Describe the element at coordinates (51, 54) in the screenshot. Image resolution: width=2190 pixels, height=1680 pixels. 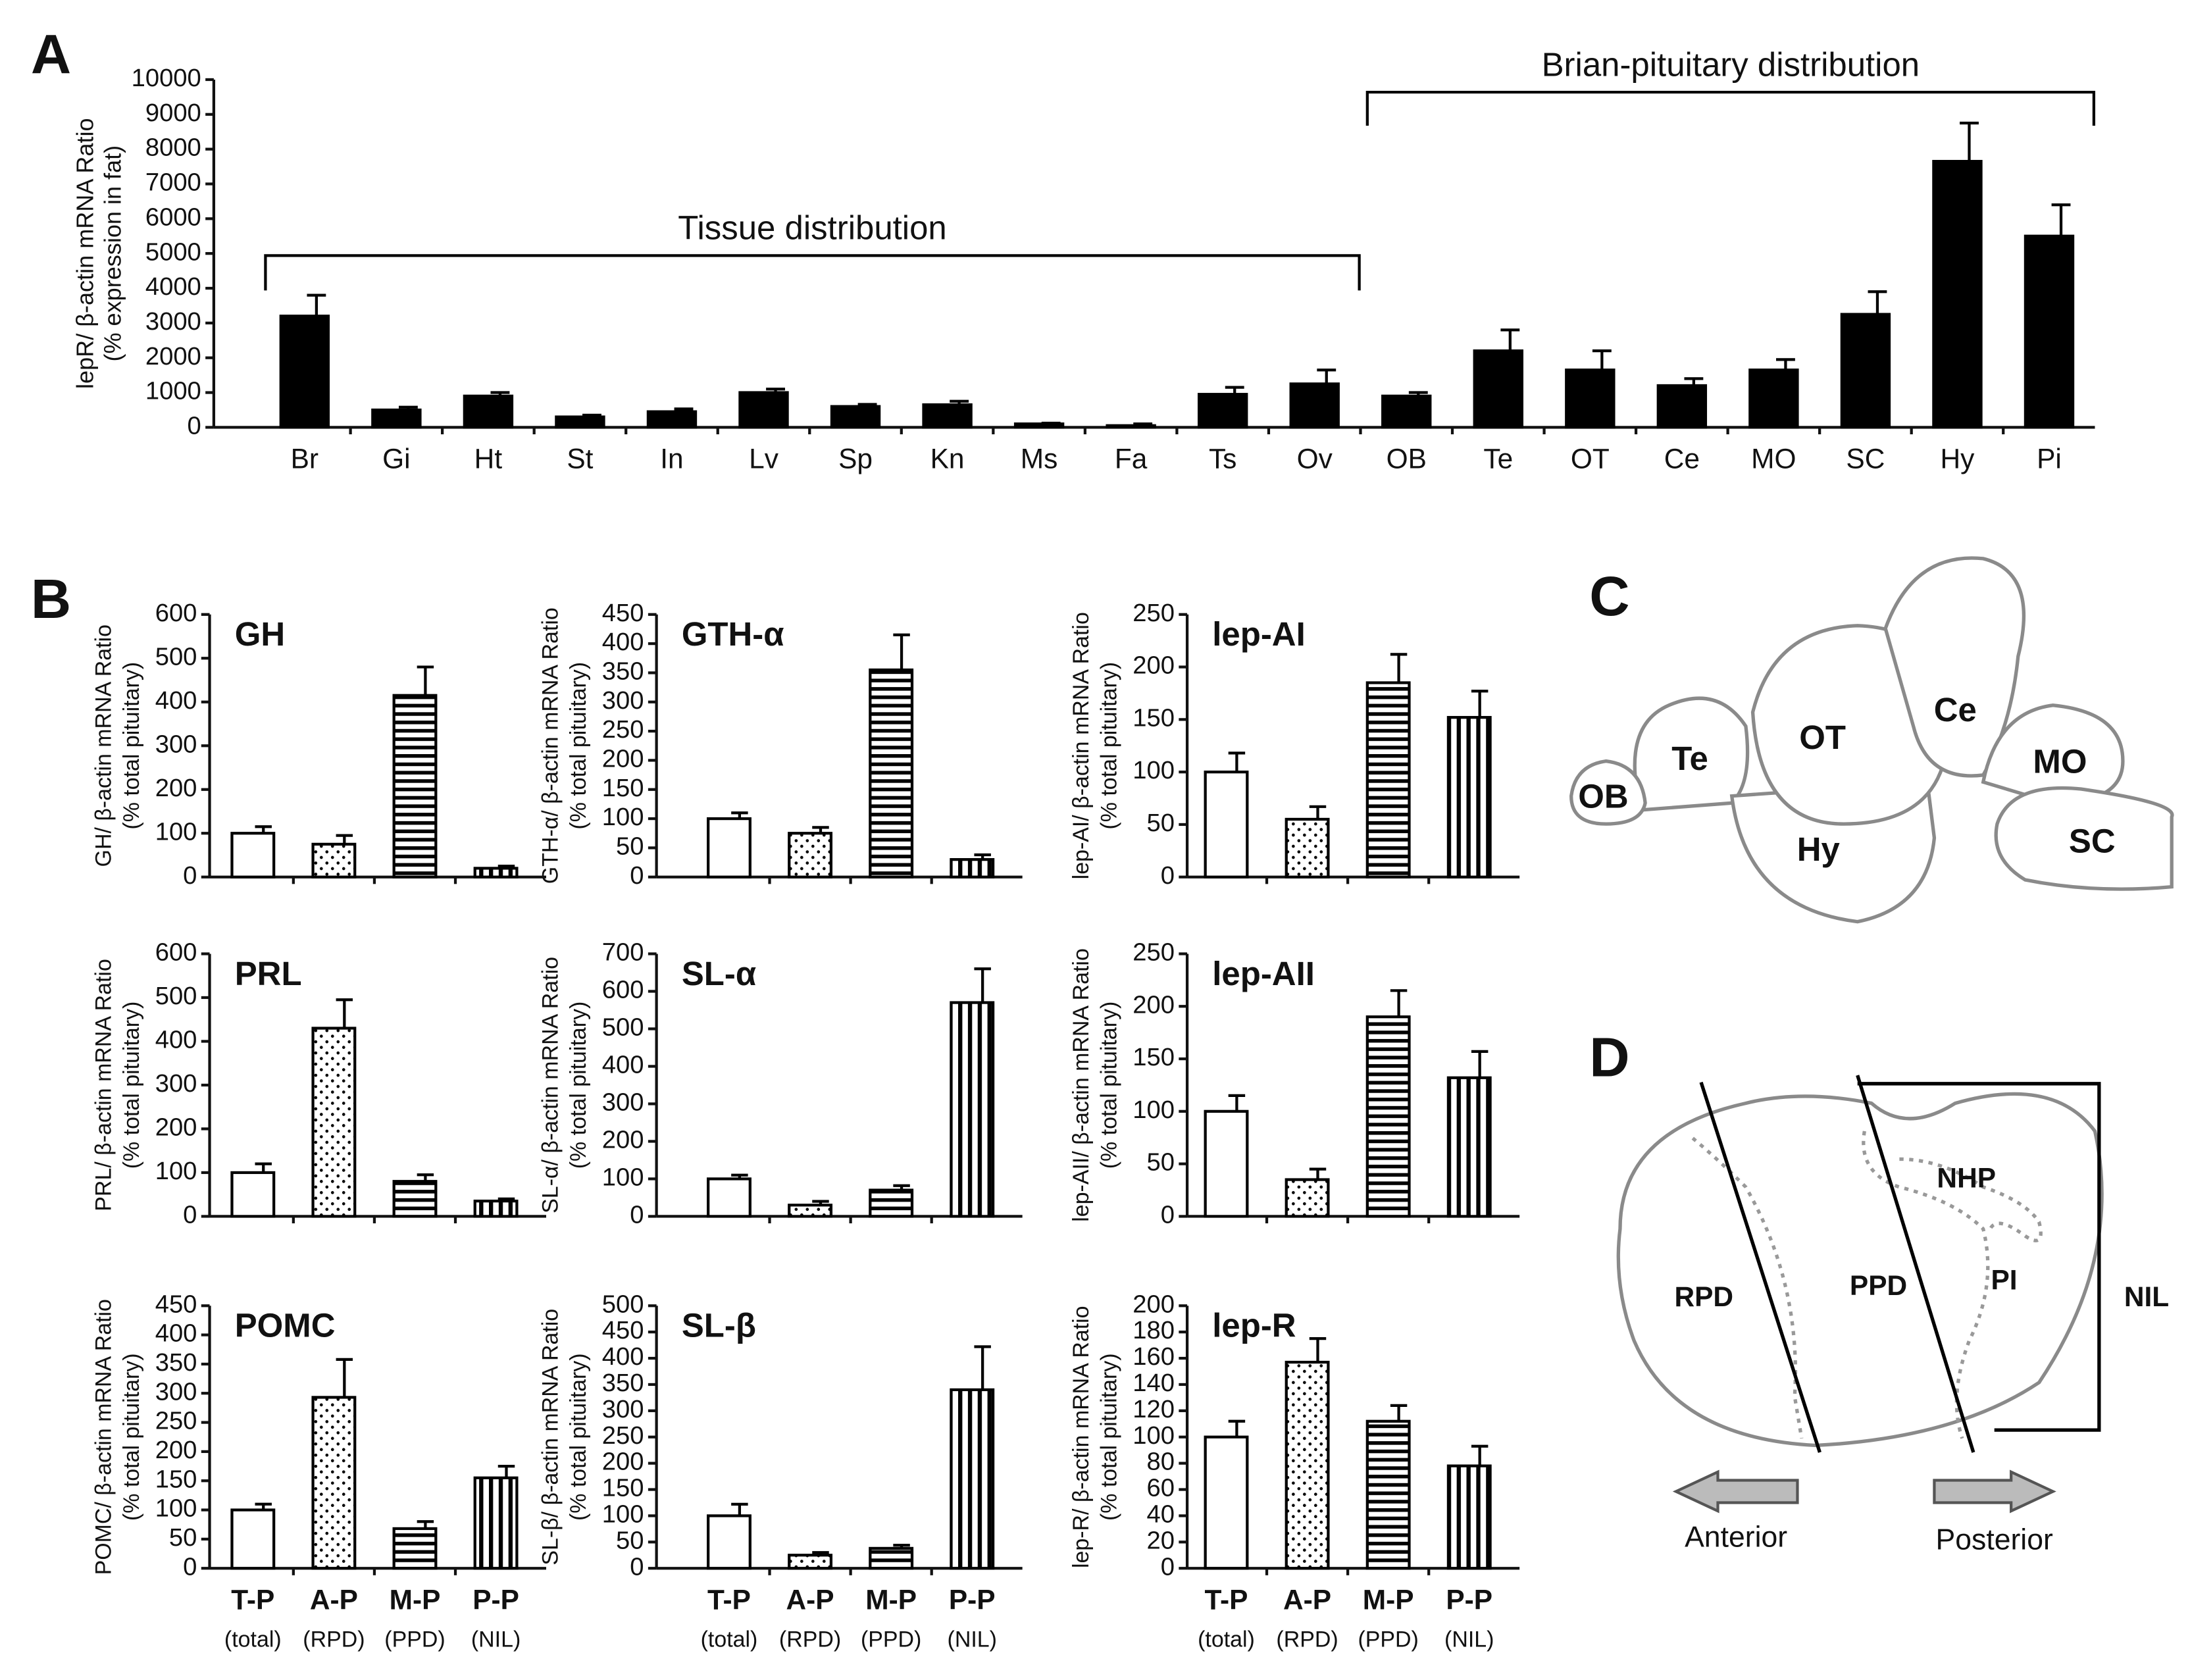
I see `panel-label: A` at that location.